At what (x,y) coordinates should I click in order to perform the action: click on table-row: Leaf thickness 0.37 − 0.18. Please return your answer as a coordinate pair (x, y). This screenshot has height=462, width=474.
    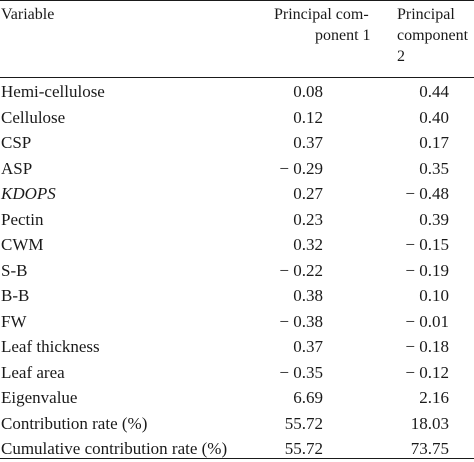
    Looking at the image, I should click on (237, 347).